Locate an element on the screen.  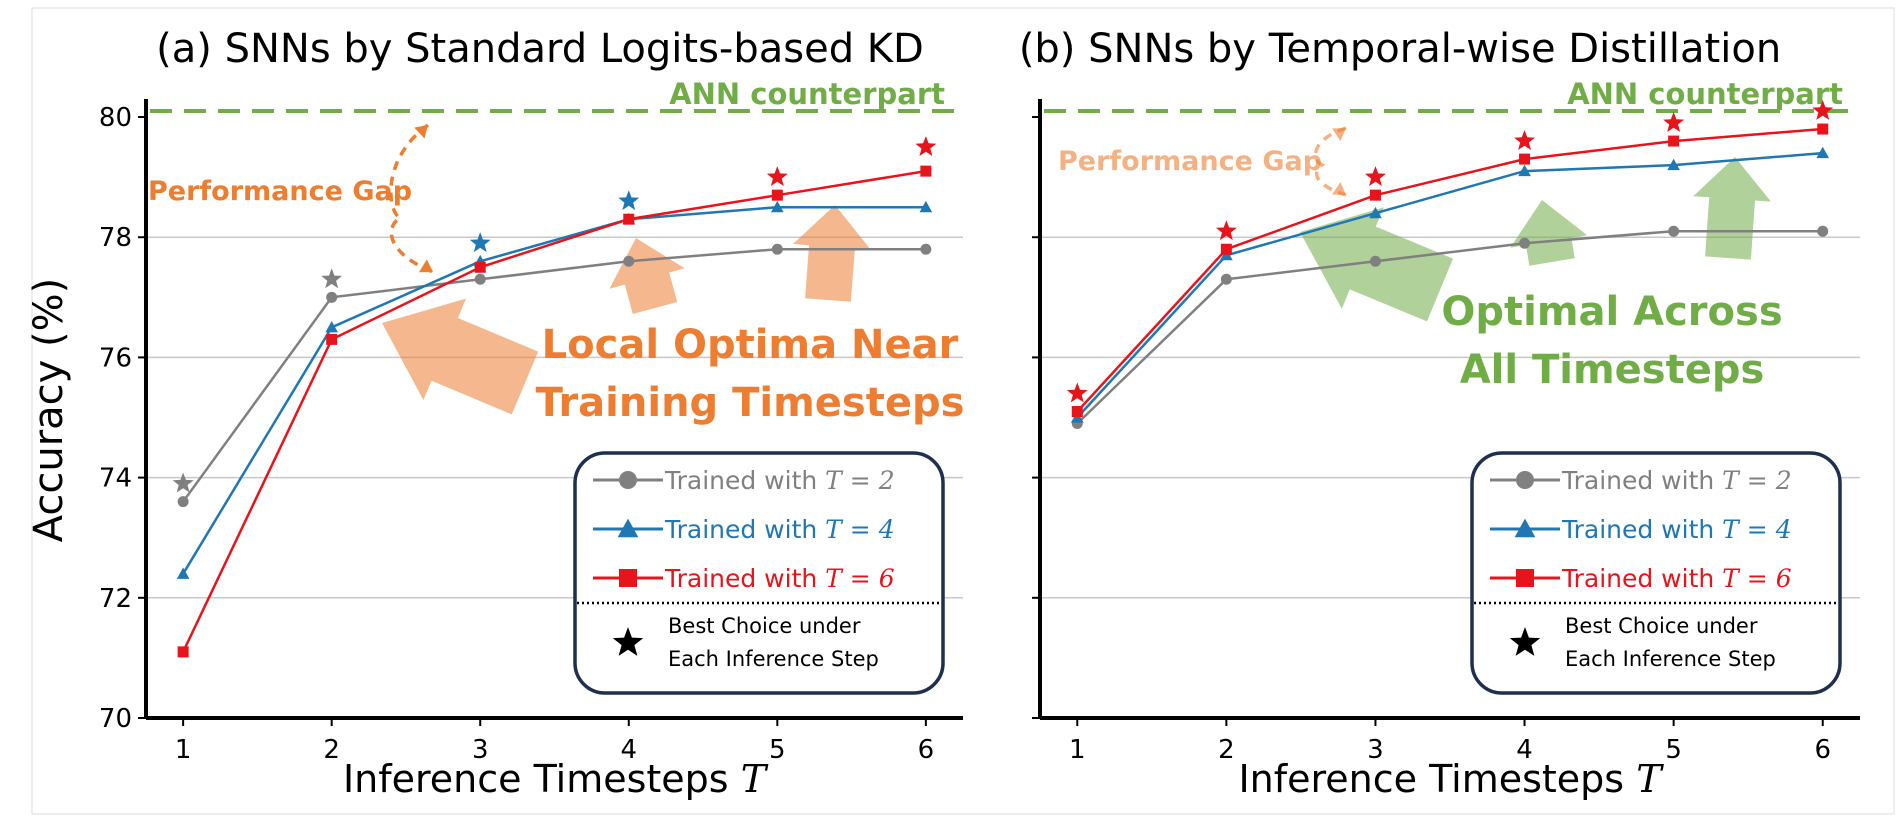
arrow-up-right is located at coordinates (832, 253).